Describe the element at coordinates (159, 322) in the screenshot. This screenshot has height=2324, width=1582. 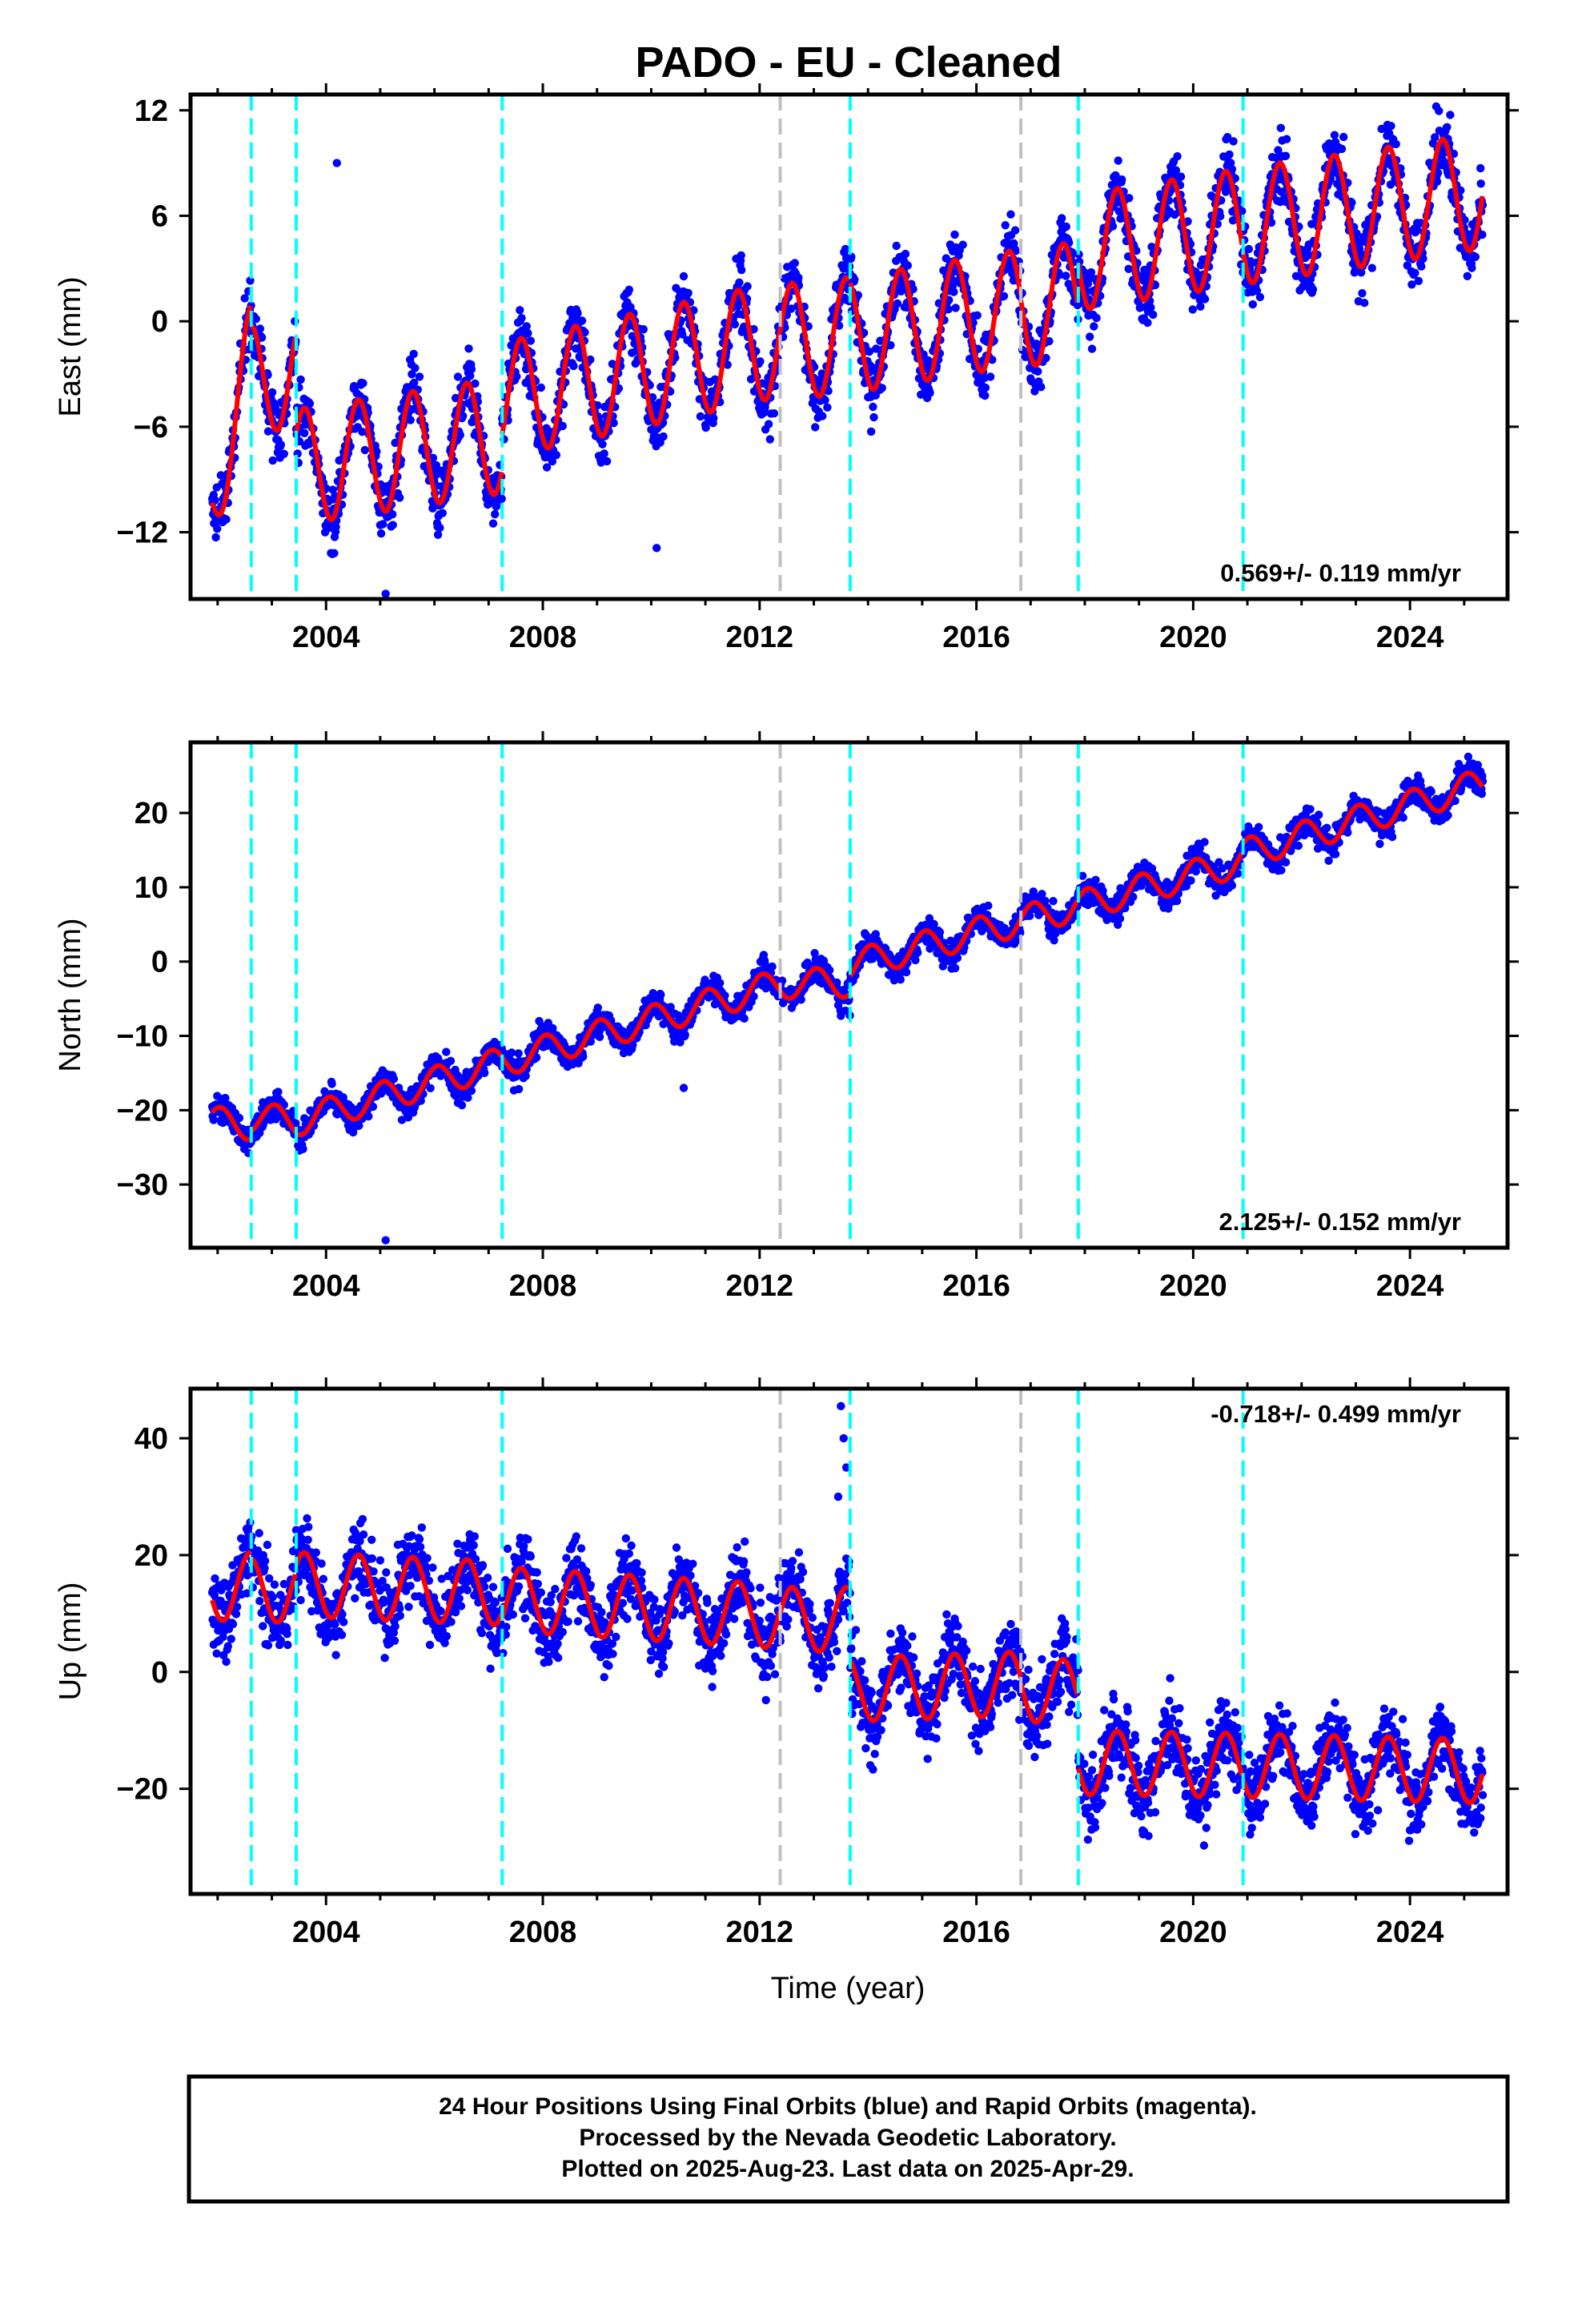
I see `y-tick-label: 0` at that location.